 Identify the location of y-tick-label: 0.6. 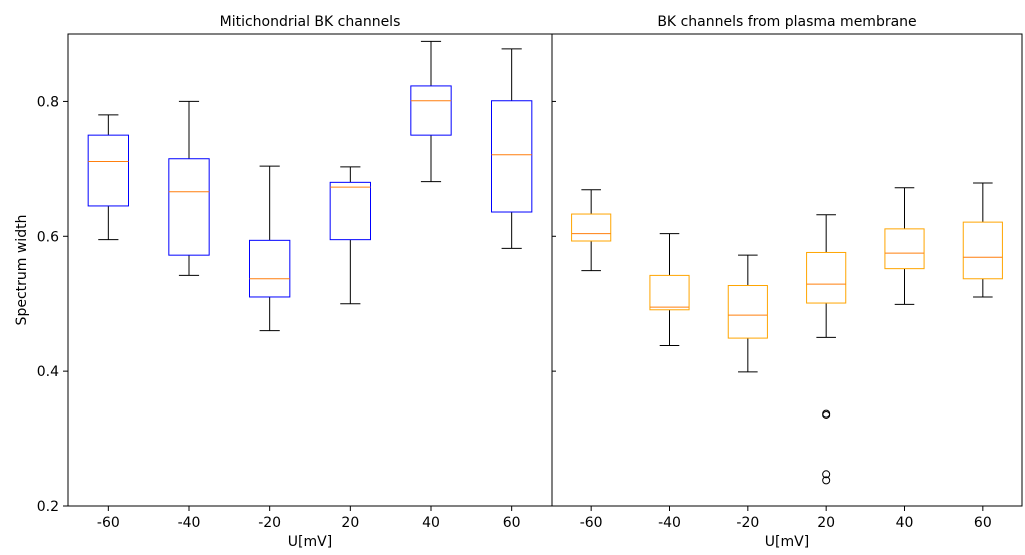
(48, 237).